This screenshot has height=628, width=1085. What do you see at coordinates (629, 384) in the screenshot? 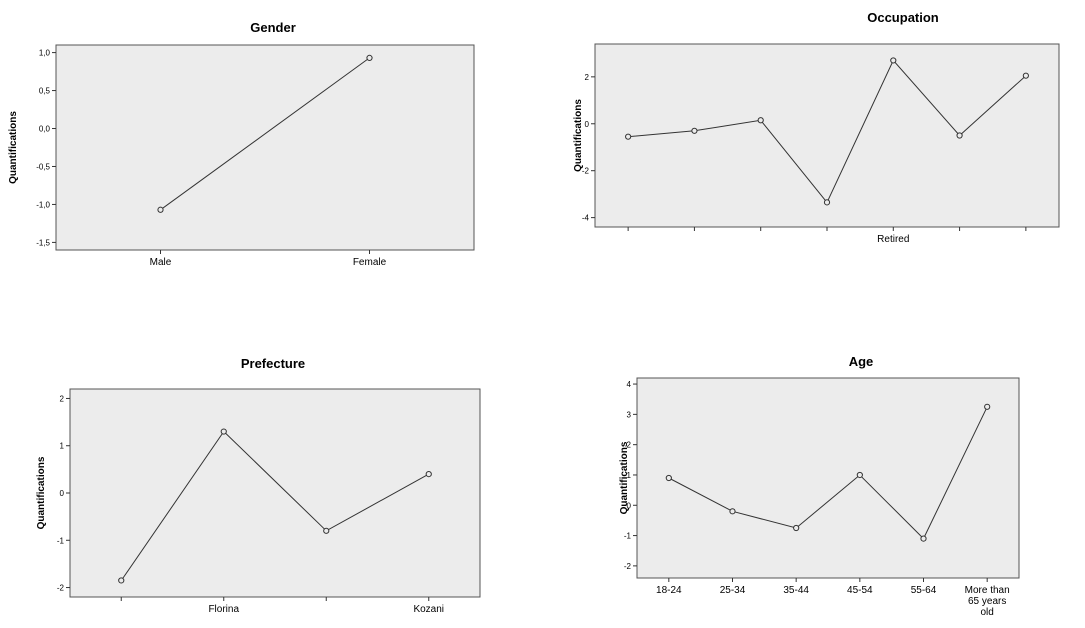
I see `y-tick-label: 4` at bounding box center [629, 384].